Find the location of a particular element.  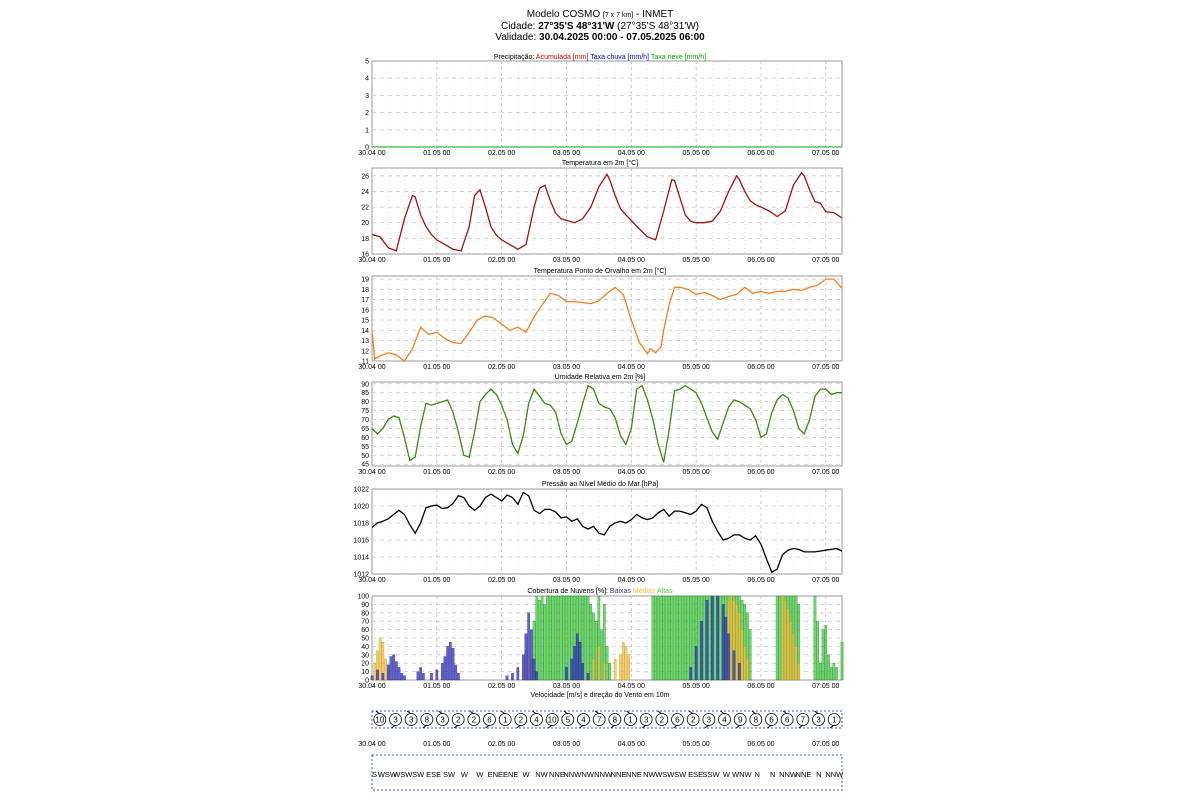

wind-speed-box is located at coordinates (607, 719).